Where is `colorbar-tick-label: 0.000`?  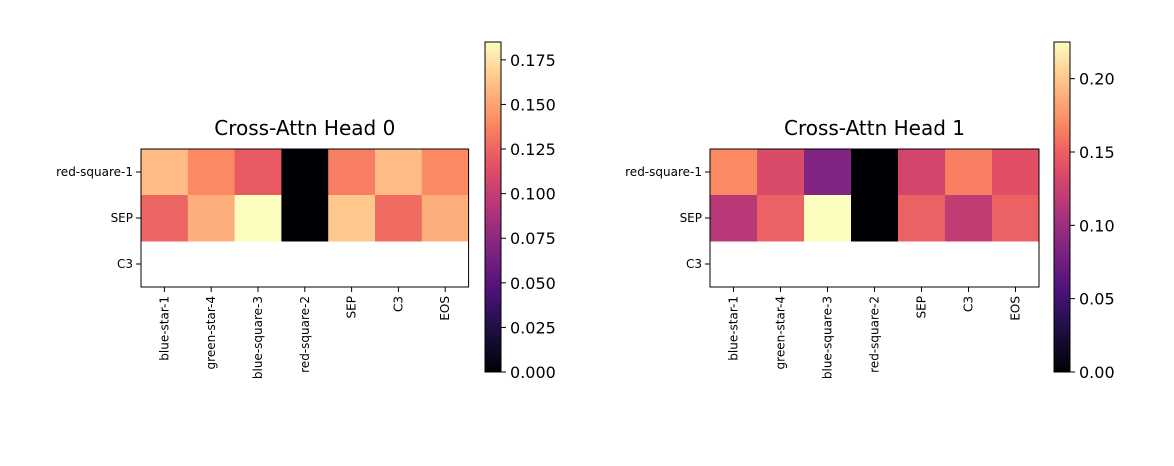 colorbar-tick-label: 0.000 is located at coordinates (533, 372).